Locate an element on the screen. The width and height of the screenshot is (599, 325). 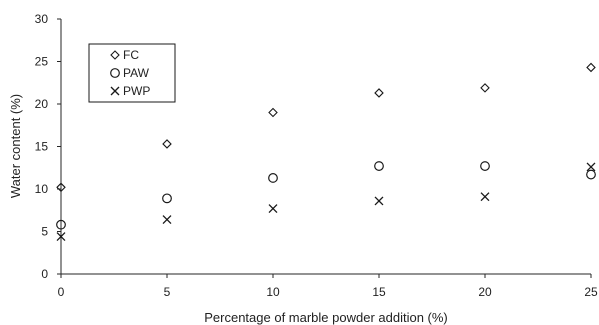
x-tick-label: 25 is located at coordinates (591, 292).